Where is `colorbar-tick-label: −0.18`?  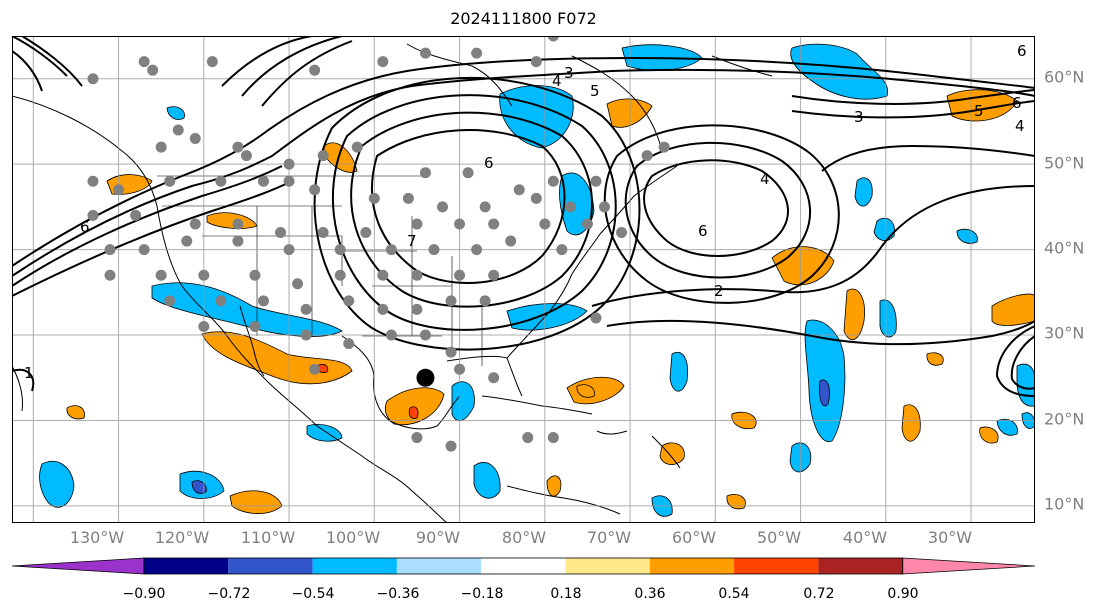 colorbar-tick-label: −0.18 is located at coordinates (482, 594).